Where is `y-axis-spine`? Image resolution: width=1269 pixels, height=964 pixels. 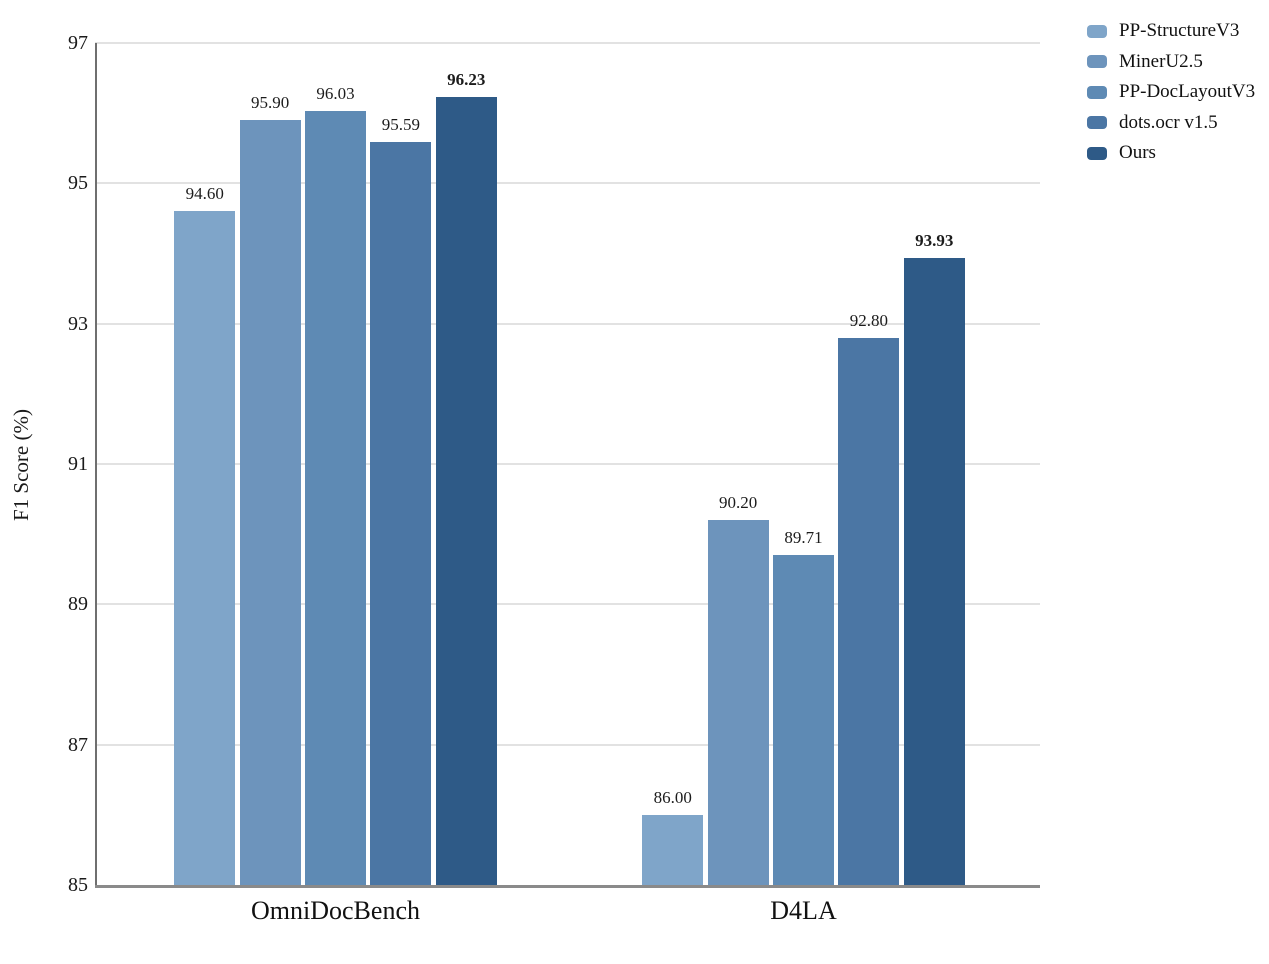 y-axis-spine is located at coordinates (96, 465).